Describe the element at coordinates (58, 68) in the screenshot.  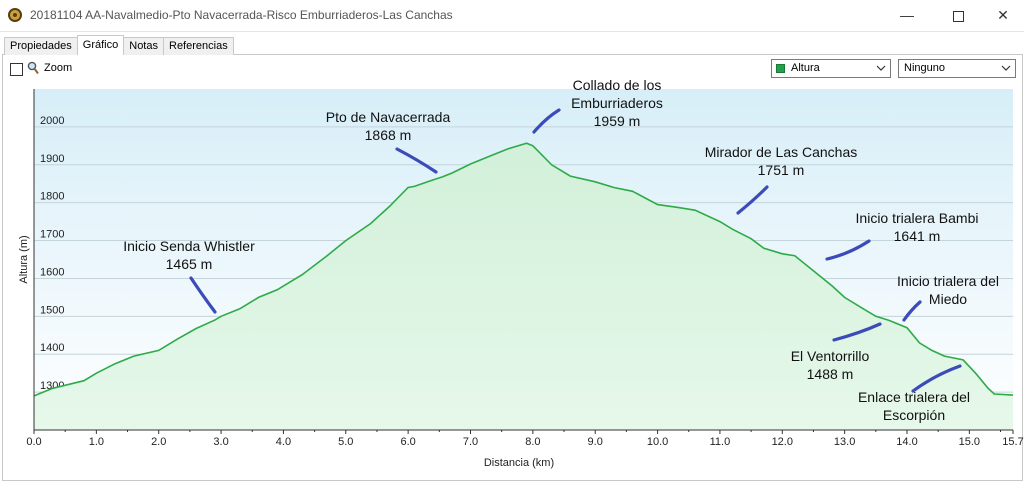
I see `zoom-label: Zoom` at that location.